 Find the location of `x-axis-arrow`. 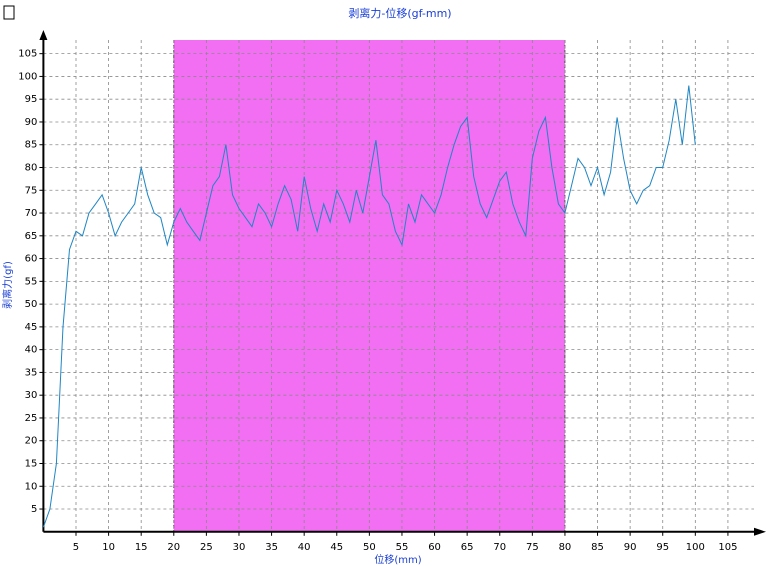

x-axis-arrow is located at coordinates (760, 531).